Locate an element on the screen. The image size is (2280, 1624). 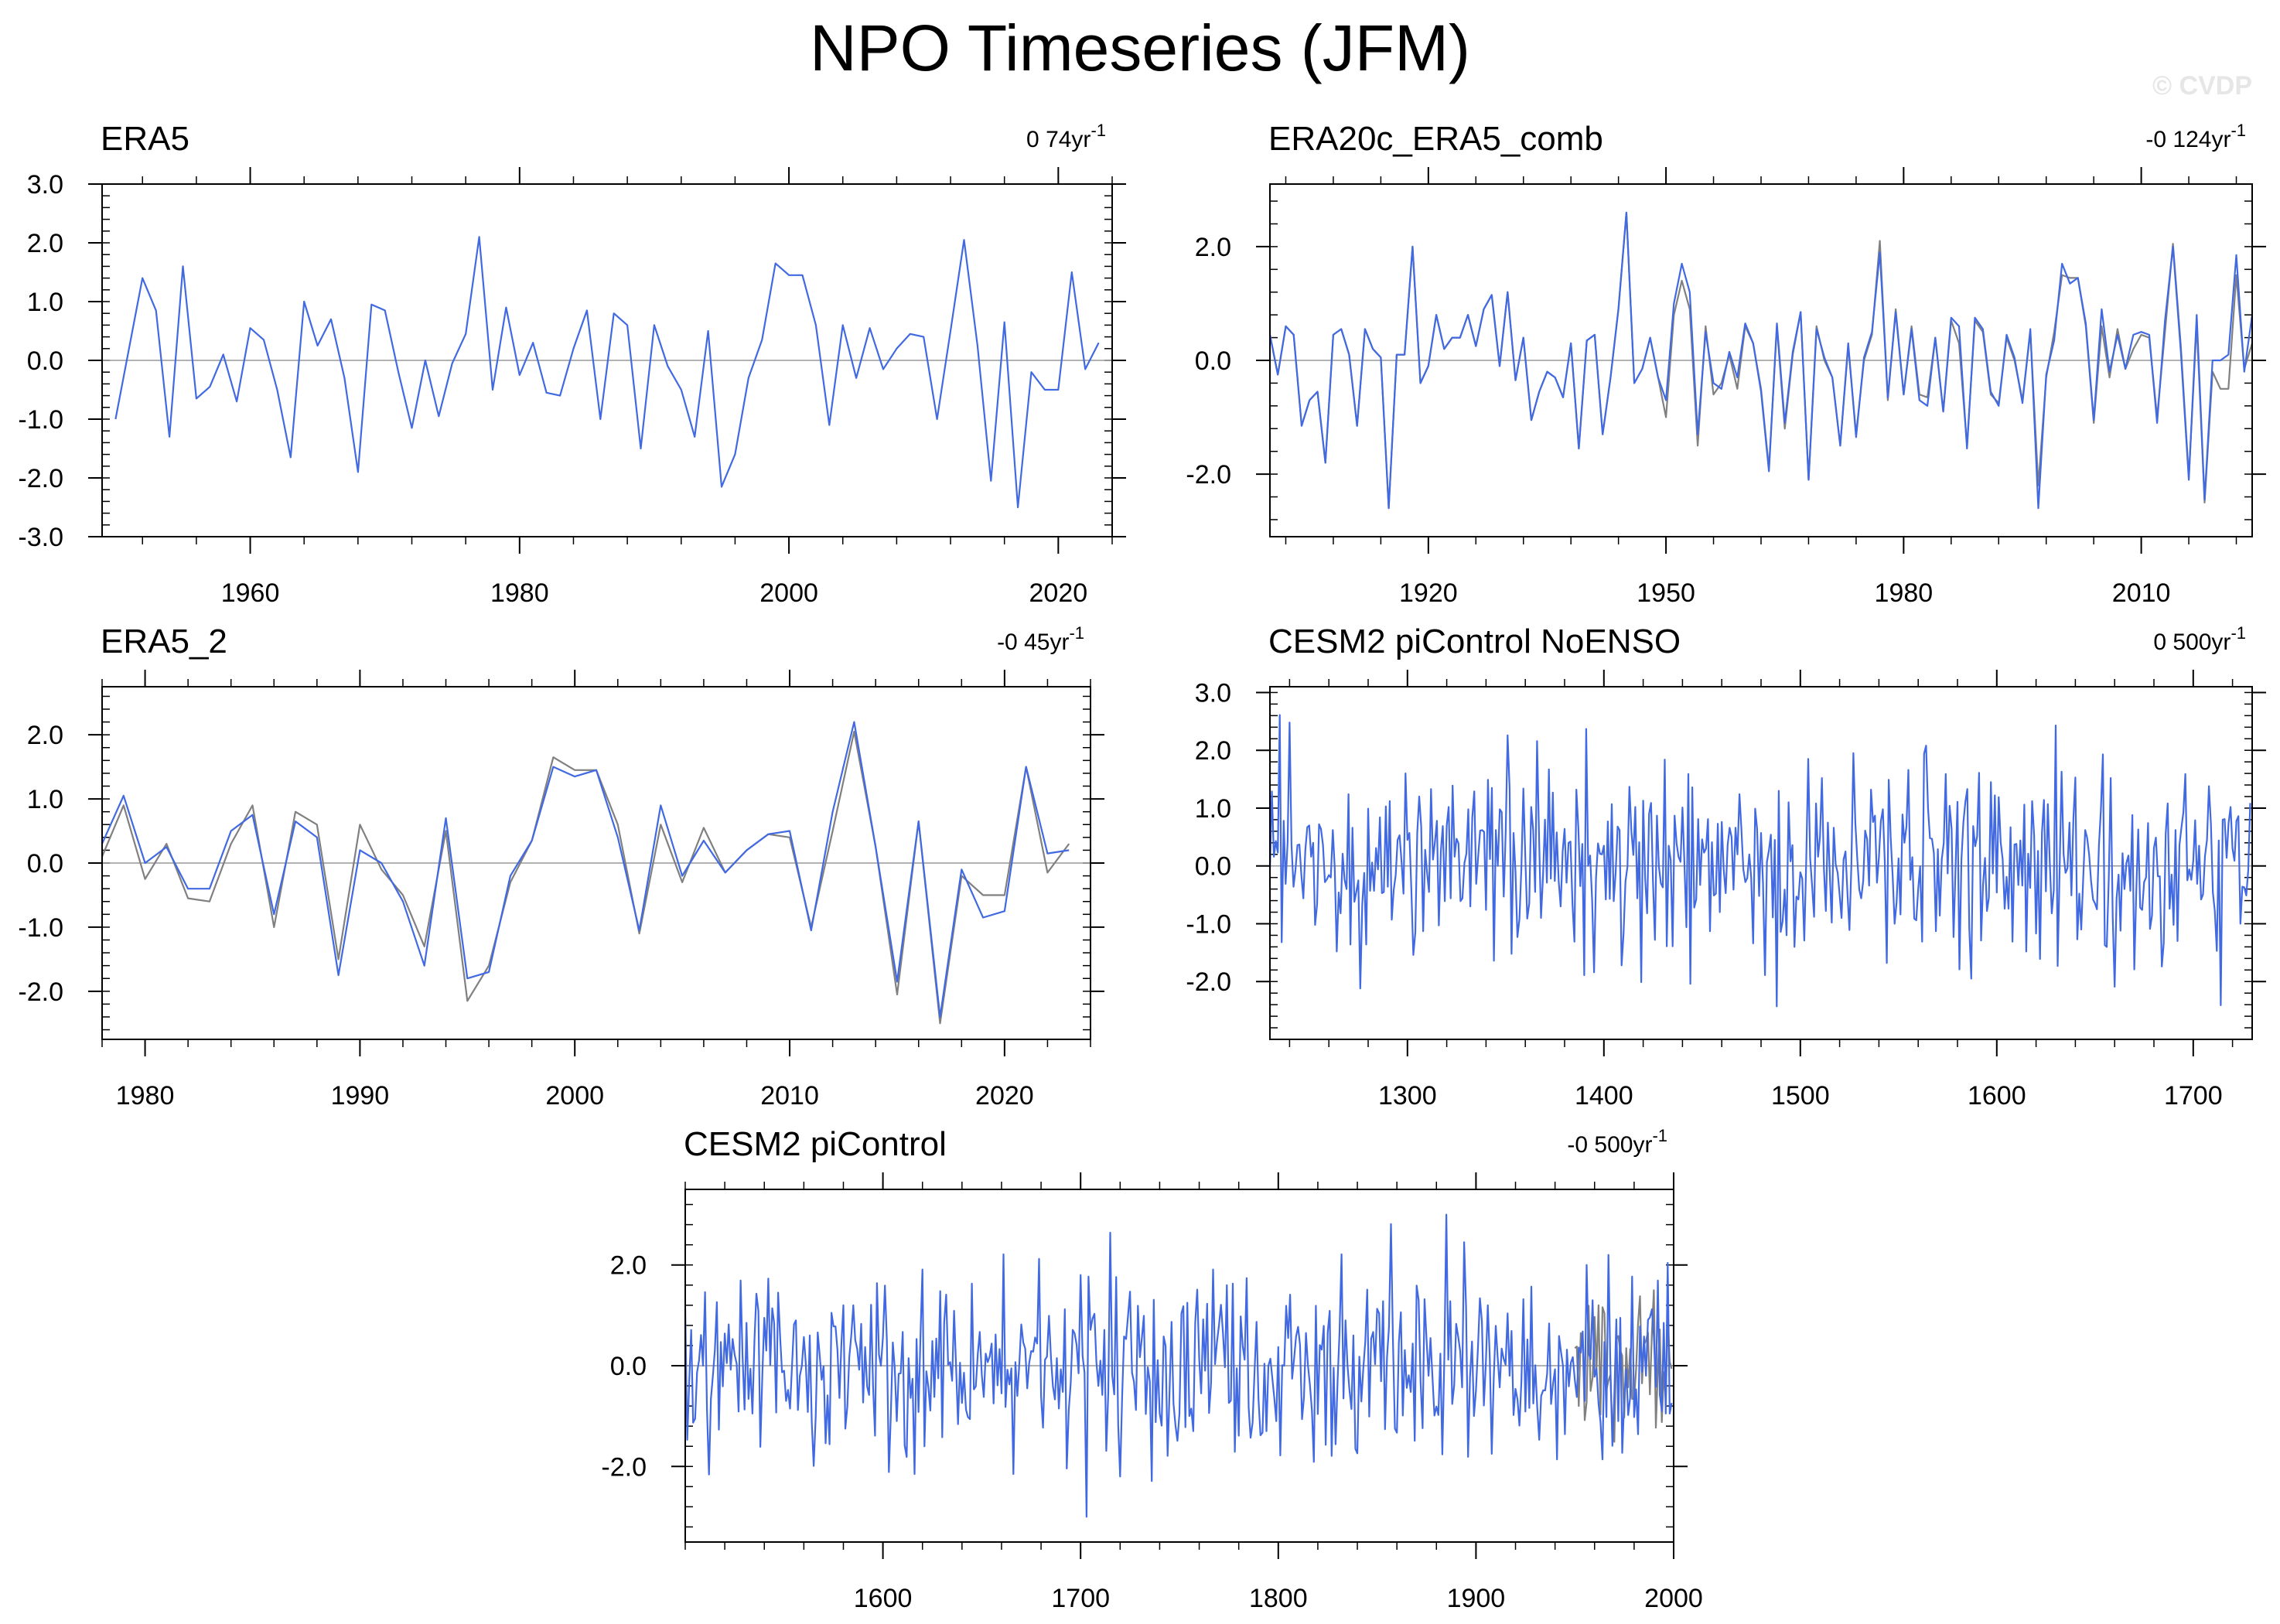
x-tick-label: 1300 is located at coordinates (1407, 1096).